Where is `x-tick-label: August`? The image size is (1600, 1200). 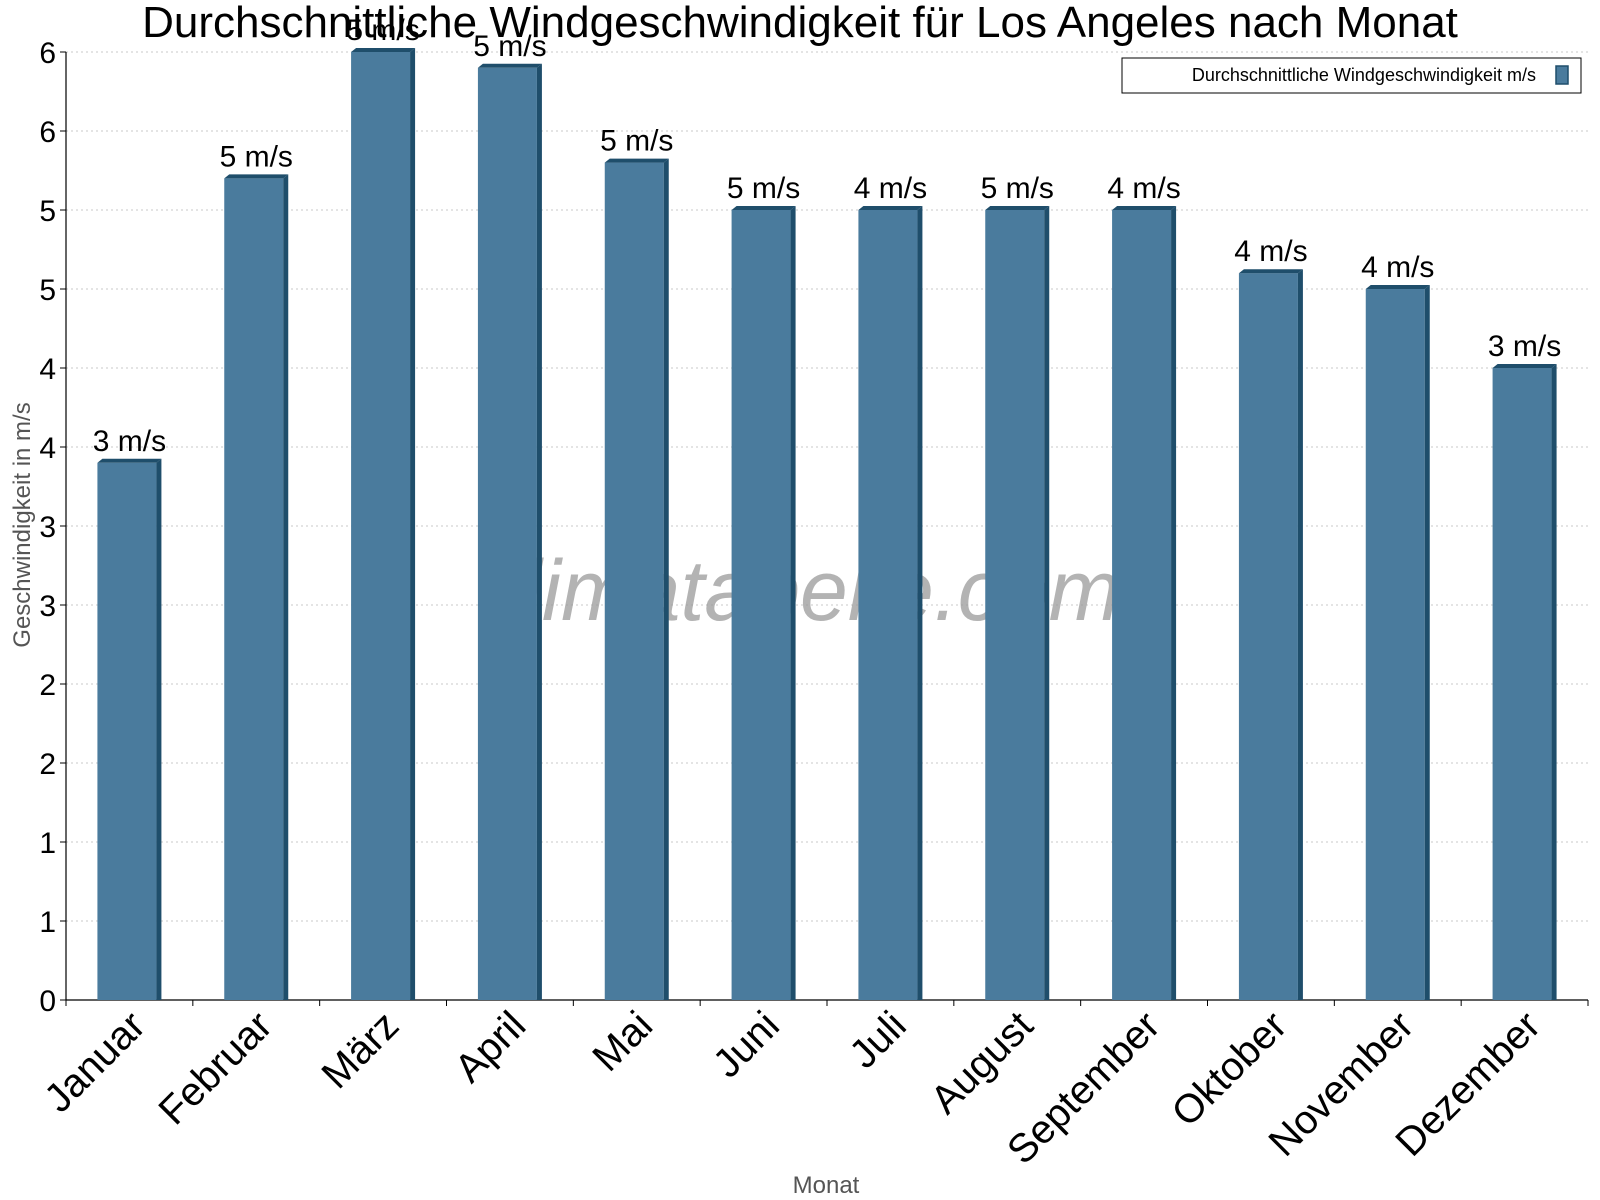 x-tick-label: August is located at coordinates (981, 1062).